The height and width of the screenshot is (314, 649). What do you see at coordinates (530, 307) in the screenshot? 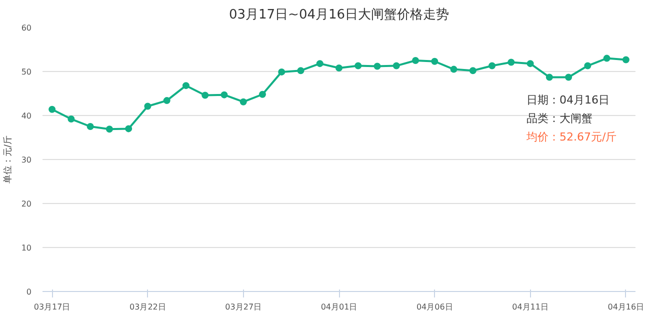
I see `x-tick-label: 04月11日` at bounding box center [530, 307].